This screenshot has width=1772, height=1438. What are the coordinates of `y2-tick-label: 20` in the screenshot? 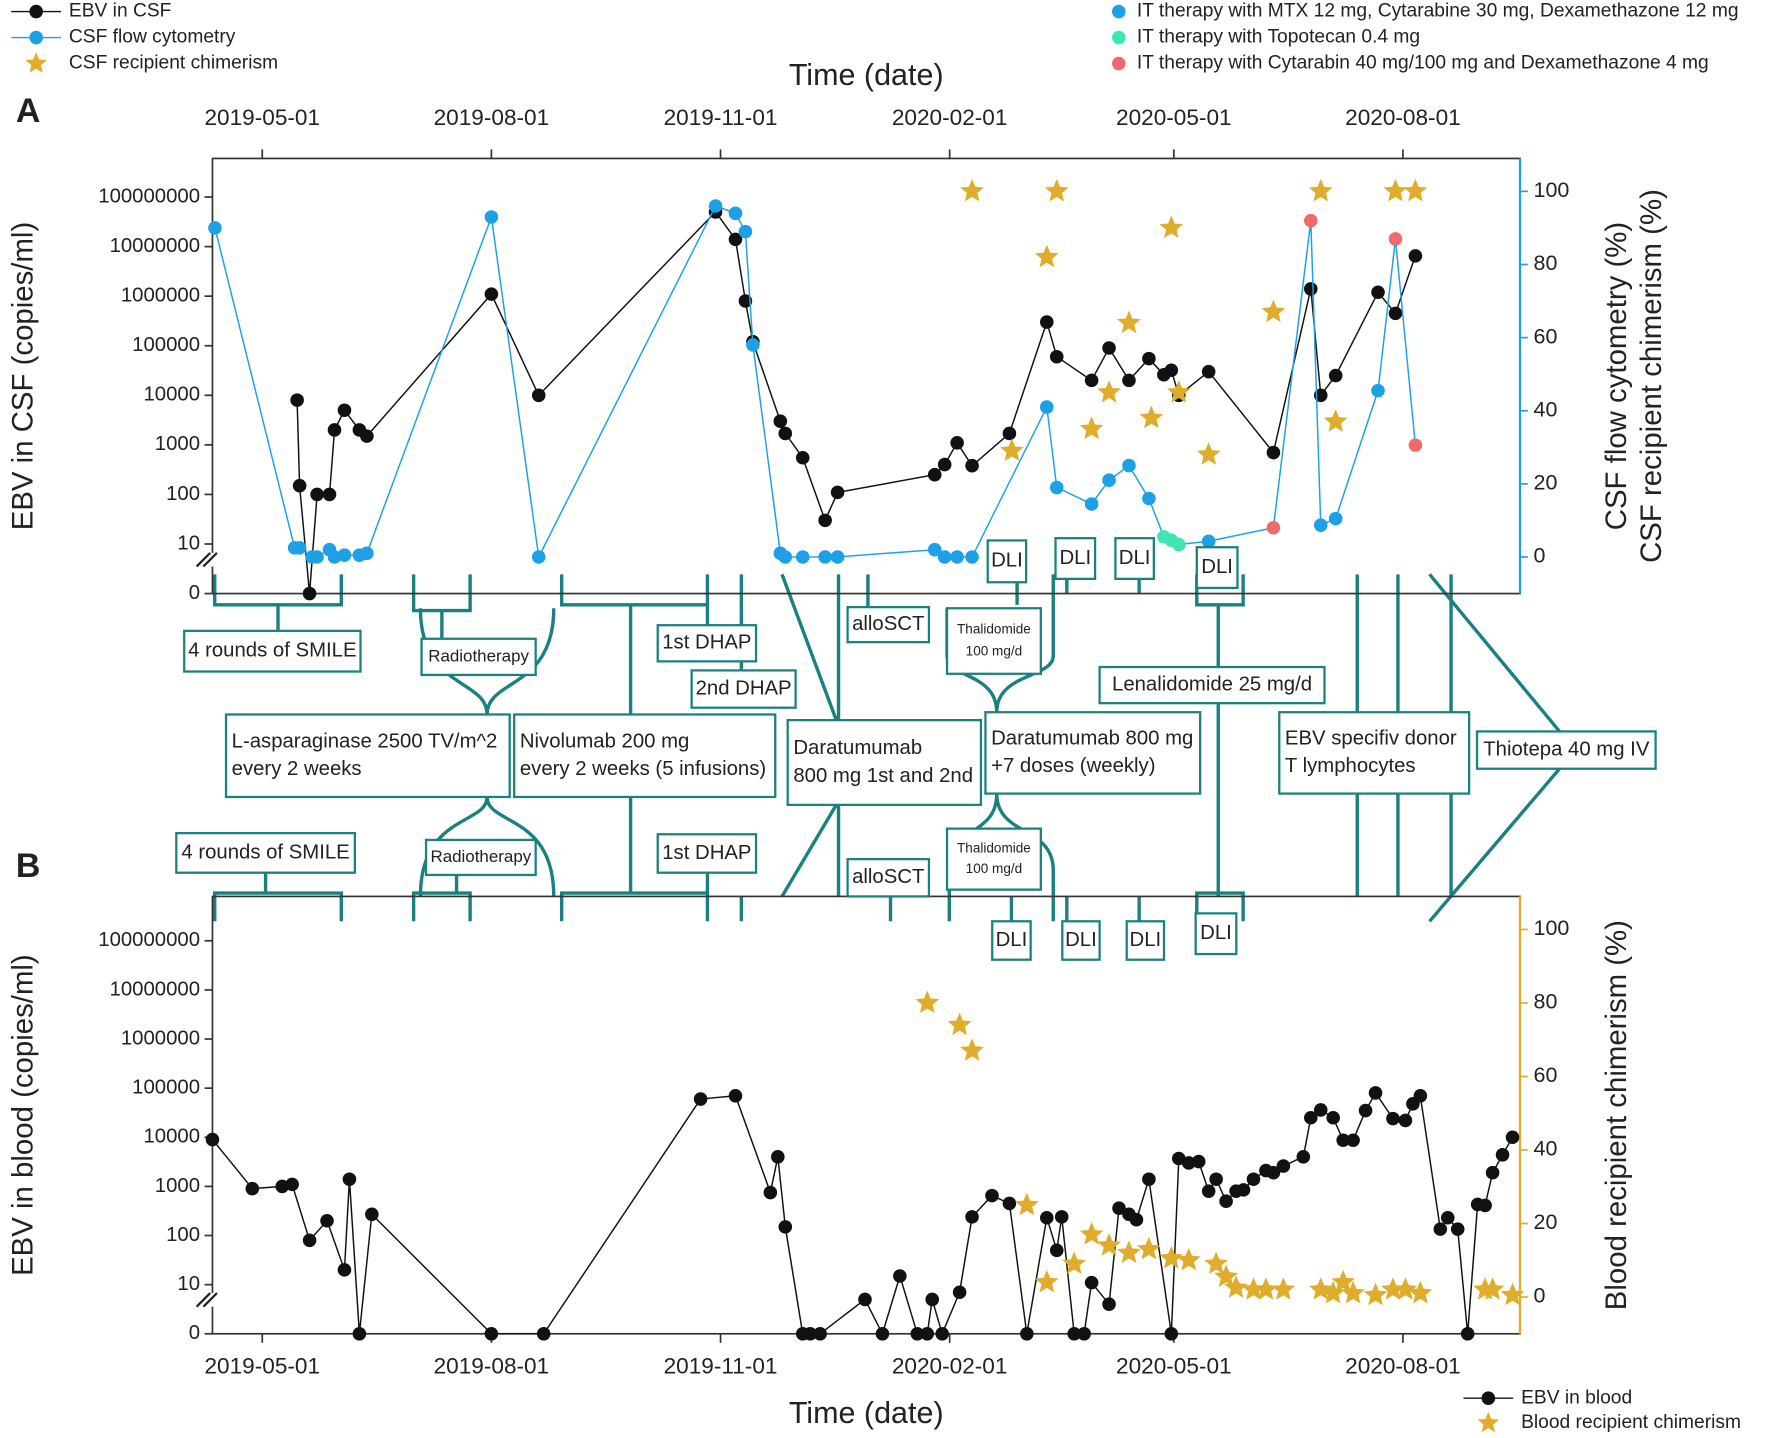 It's located at (1546, 1222).